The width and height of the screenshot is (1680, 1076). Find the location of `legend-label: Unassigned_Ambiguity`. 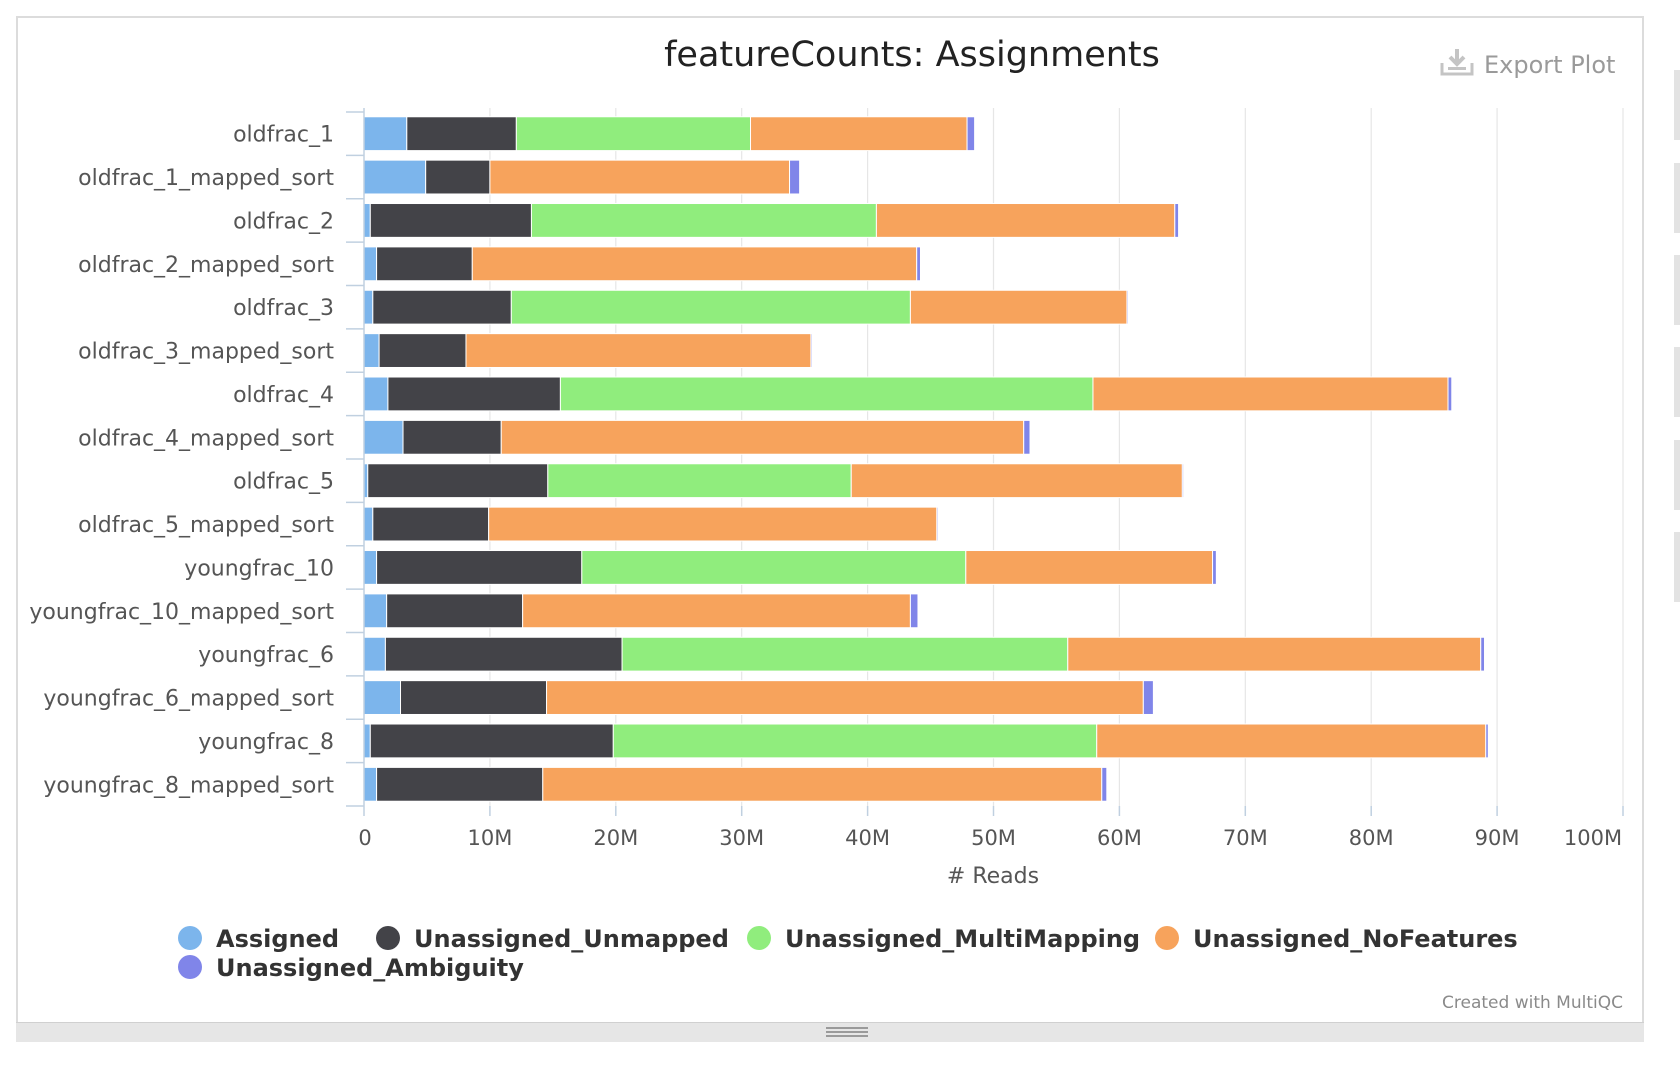

legend-label: Unassigned_Ambiguity is located at coordinates (370, 968).